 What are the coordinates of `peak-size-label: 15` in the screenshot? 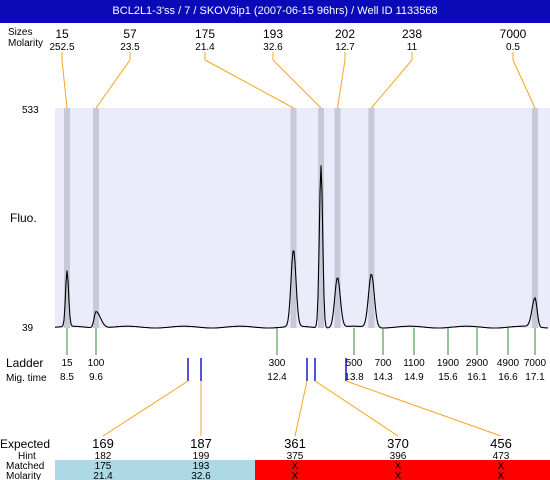 It's located at (62, 34).